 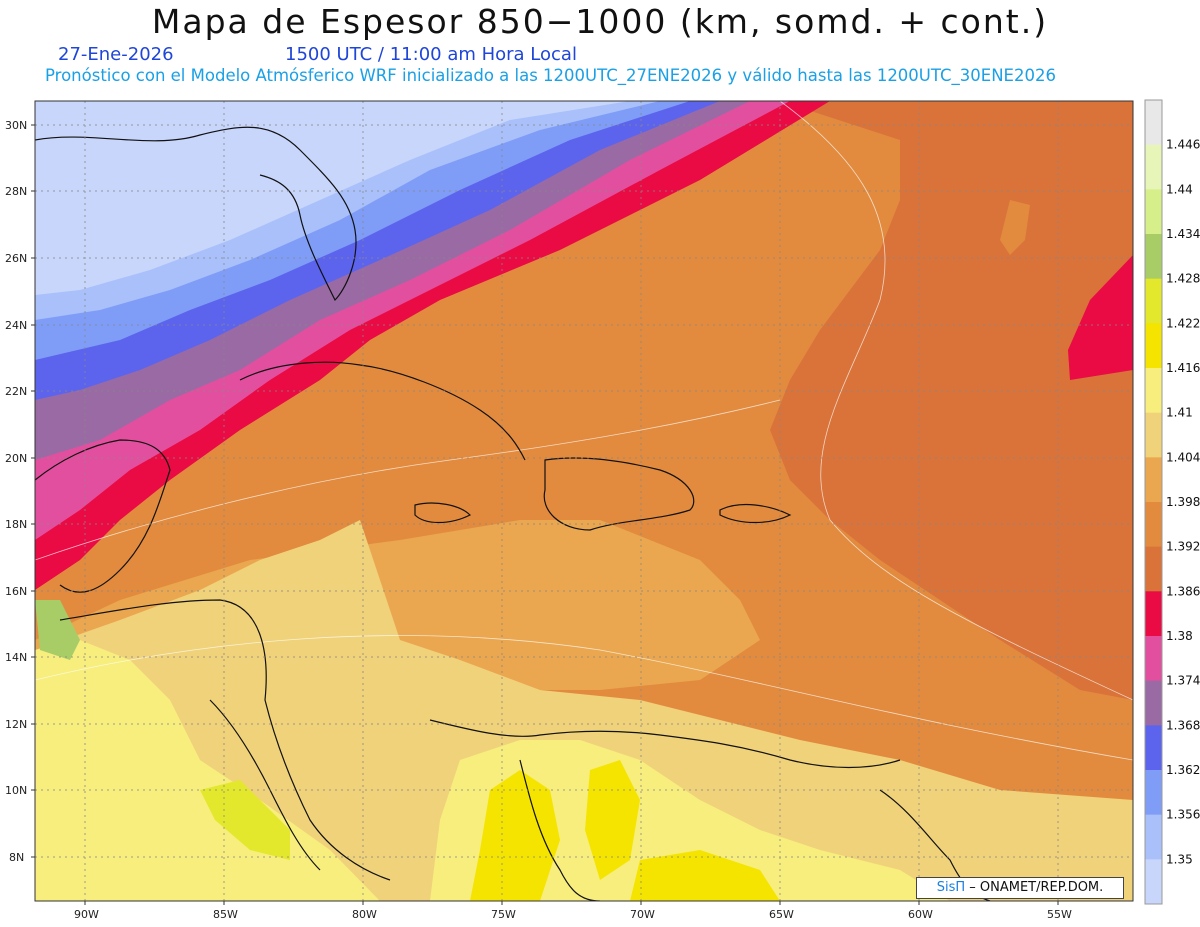 What do you see at coordinates (225, 914) in the screenshot?
I see `lon-label: 85W` at bounding box center [225, 914].